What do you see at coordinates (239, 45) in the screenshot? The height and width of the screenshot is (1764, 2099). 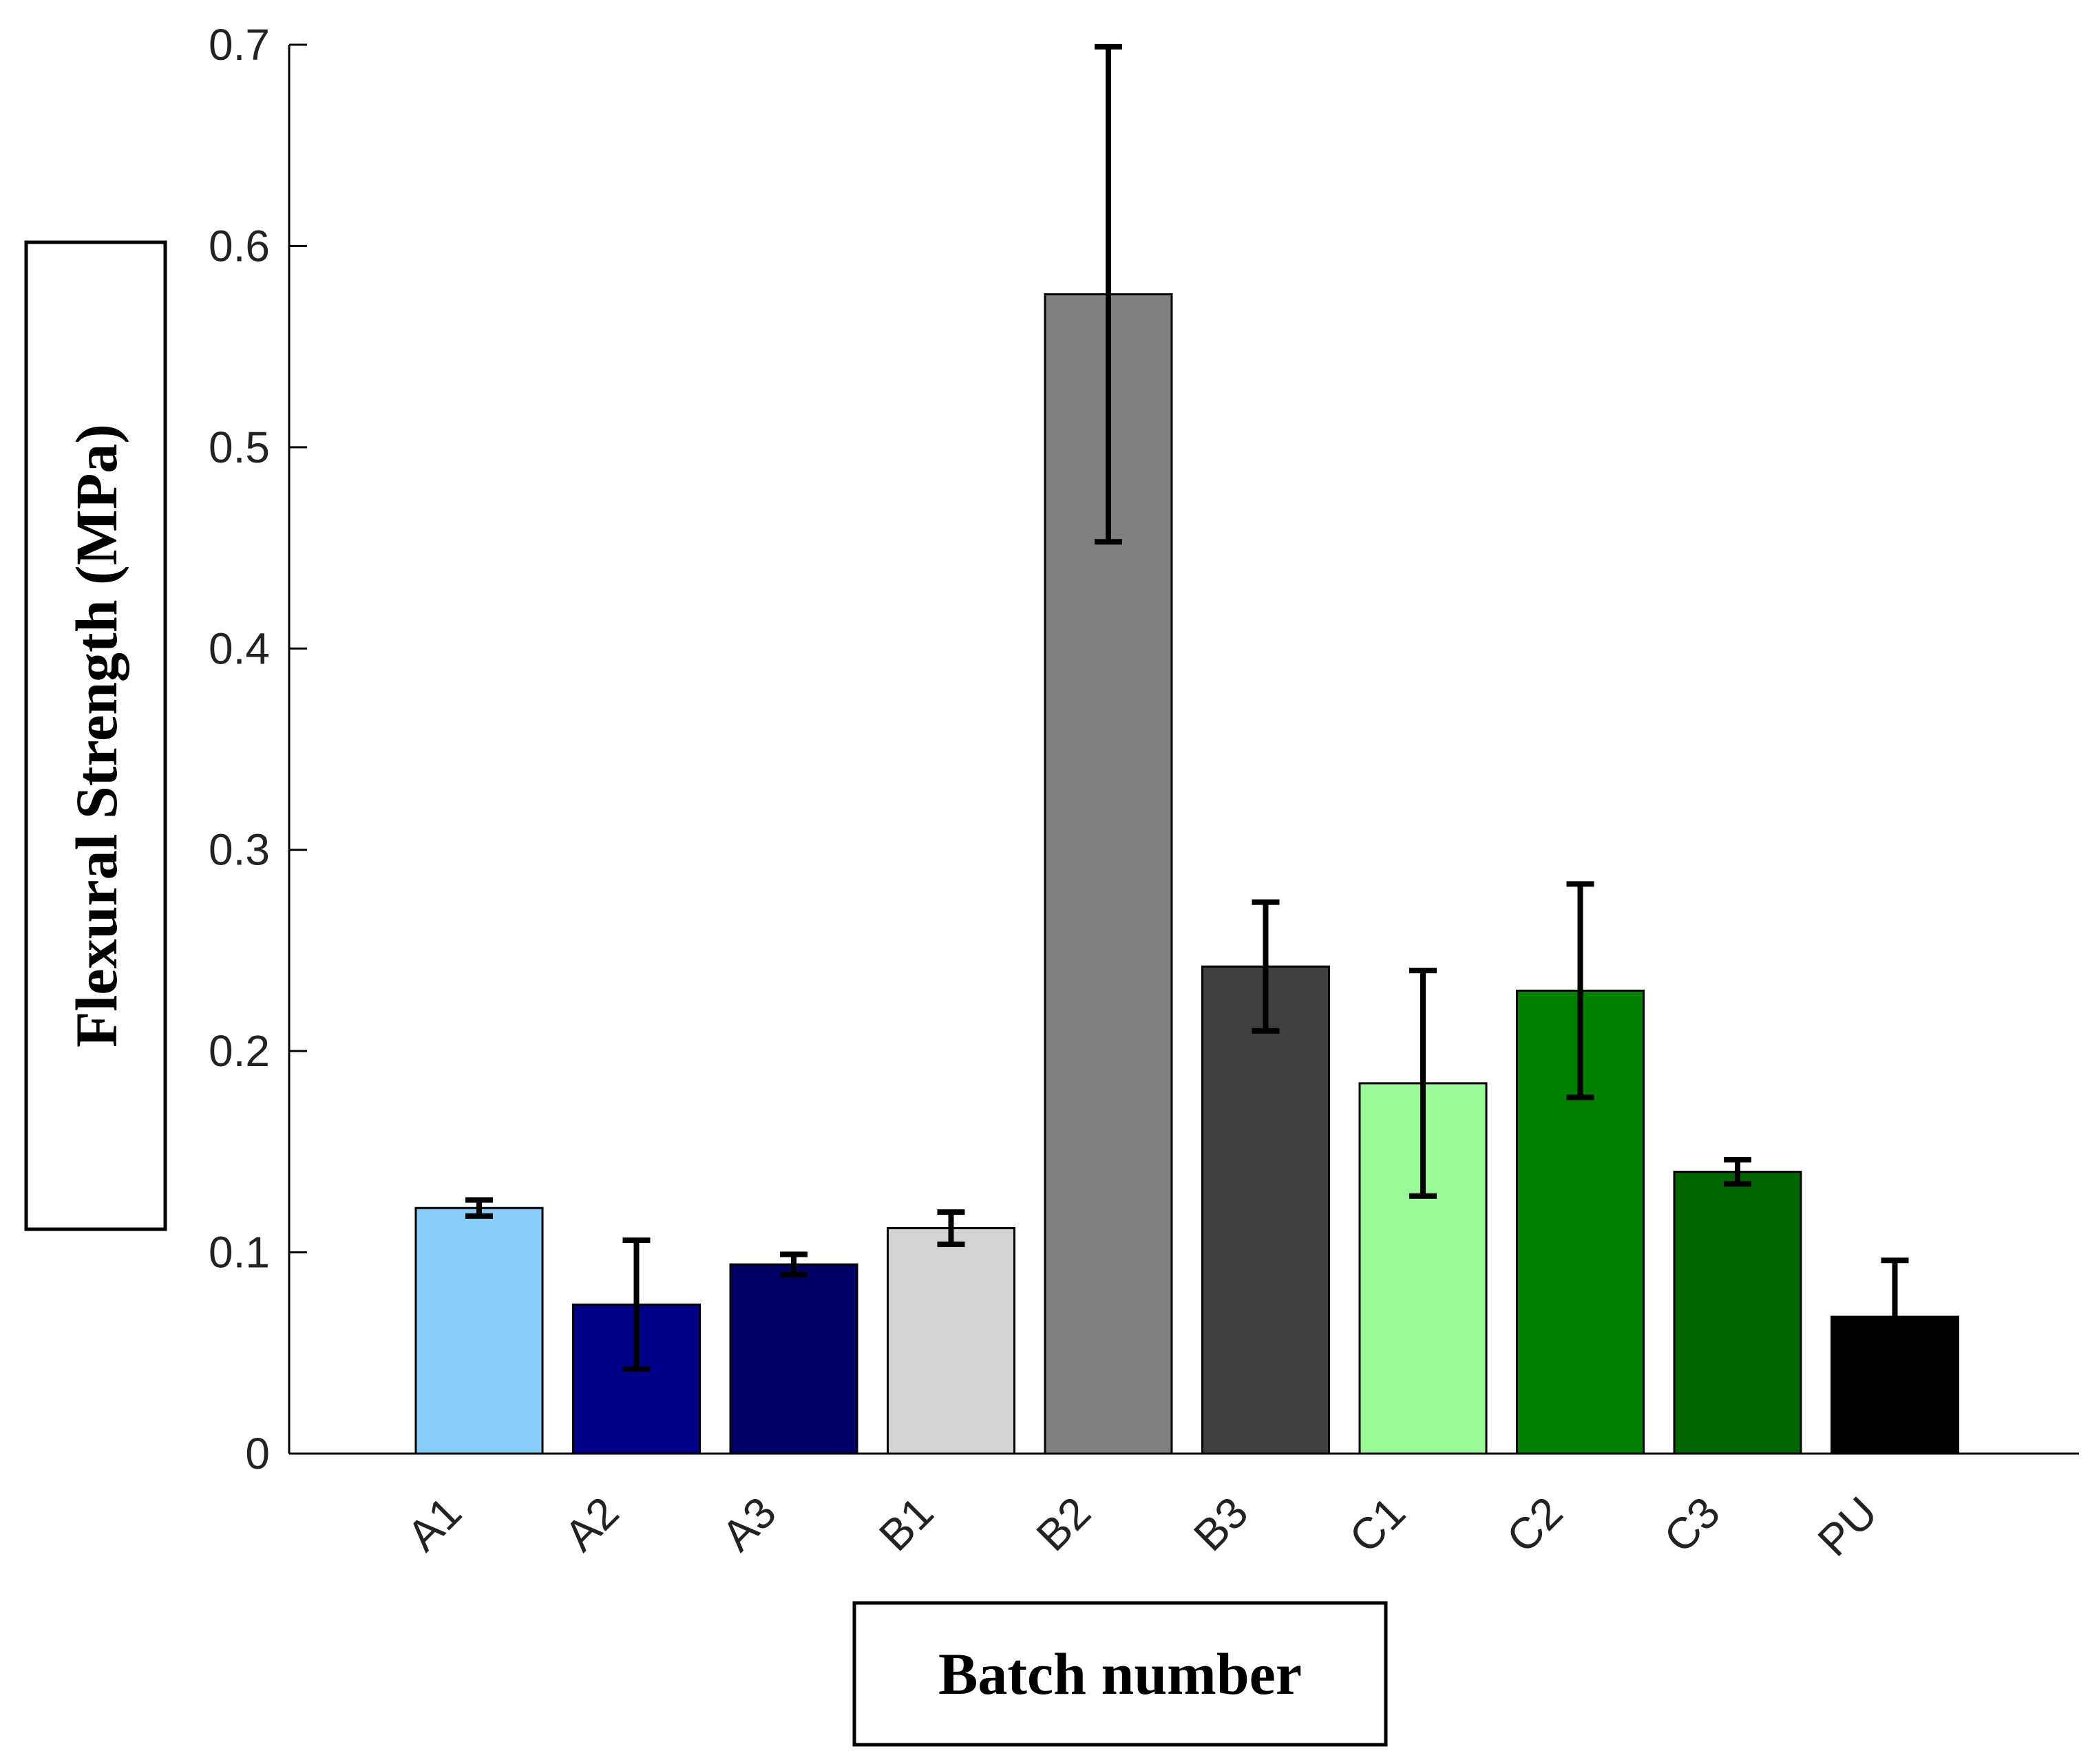 I see `y-tick-label: 0.7` at bounding box center [239, 45].